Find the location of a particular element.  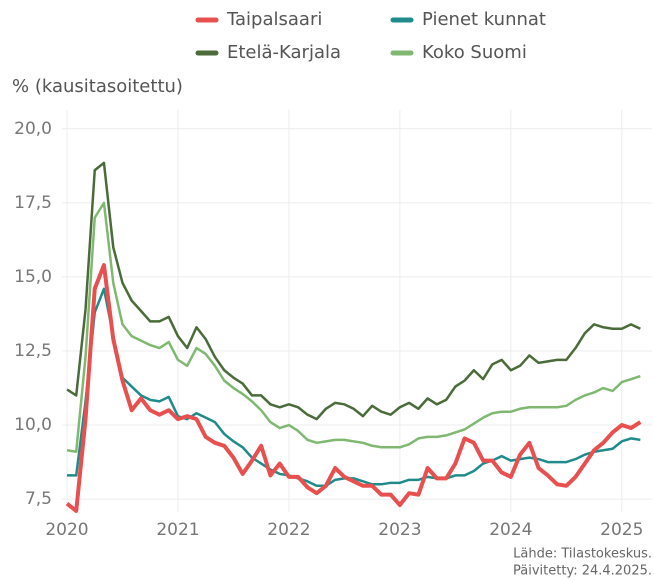

legend-label: Koko Suomi is located at coordinates (474, 52).